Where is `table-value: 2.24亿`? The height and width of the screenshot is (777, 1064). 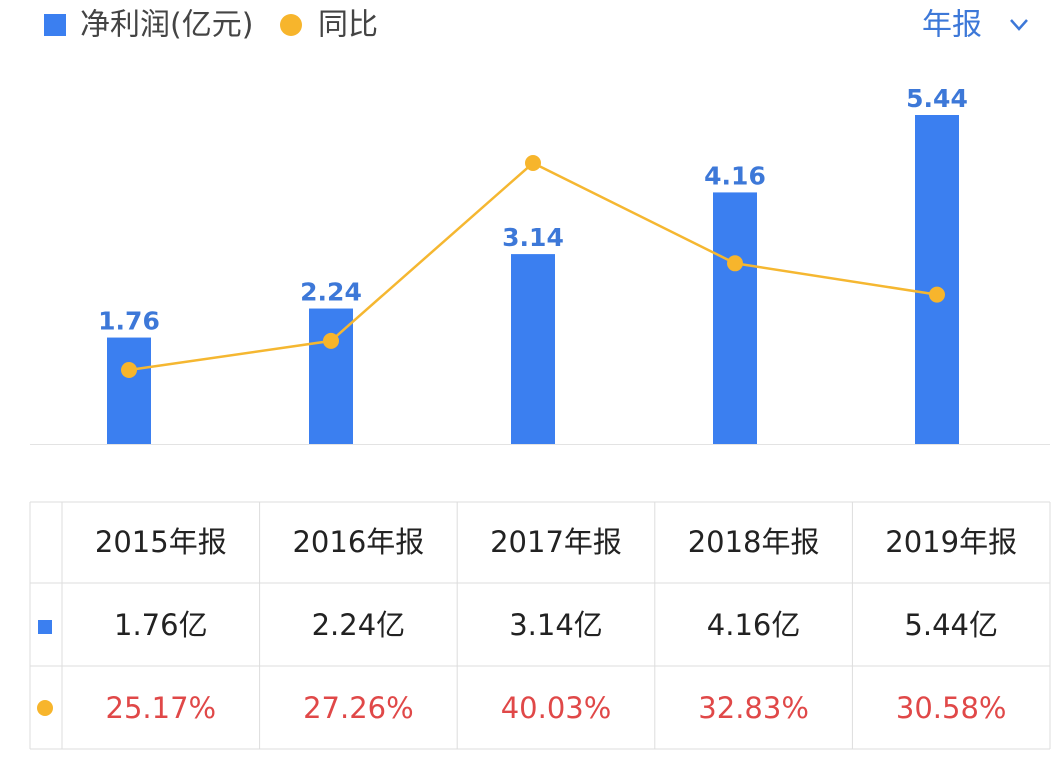
table-value: 2.24亿 is located at coordinates (359, 625).